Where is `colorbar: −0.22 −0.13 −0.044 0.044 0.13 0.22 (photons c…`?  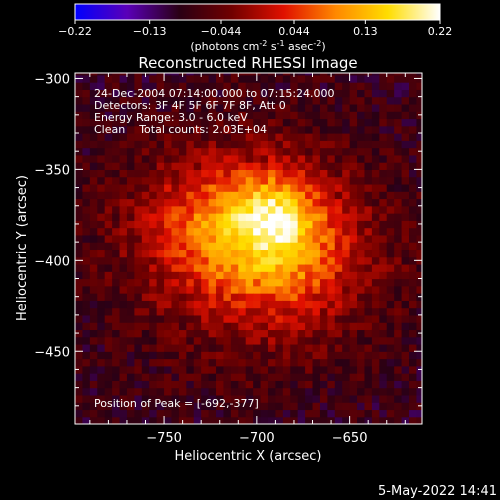 colorbar: −0.22 −0.13 −0.044 0.044 0.13 0.22 (photons c… is located at coordinates (255, 28).